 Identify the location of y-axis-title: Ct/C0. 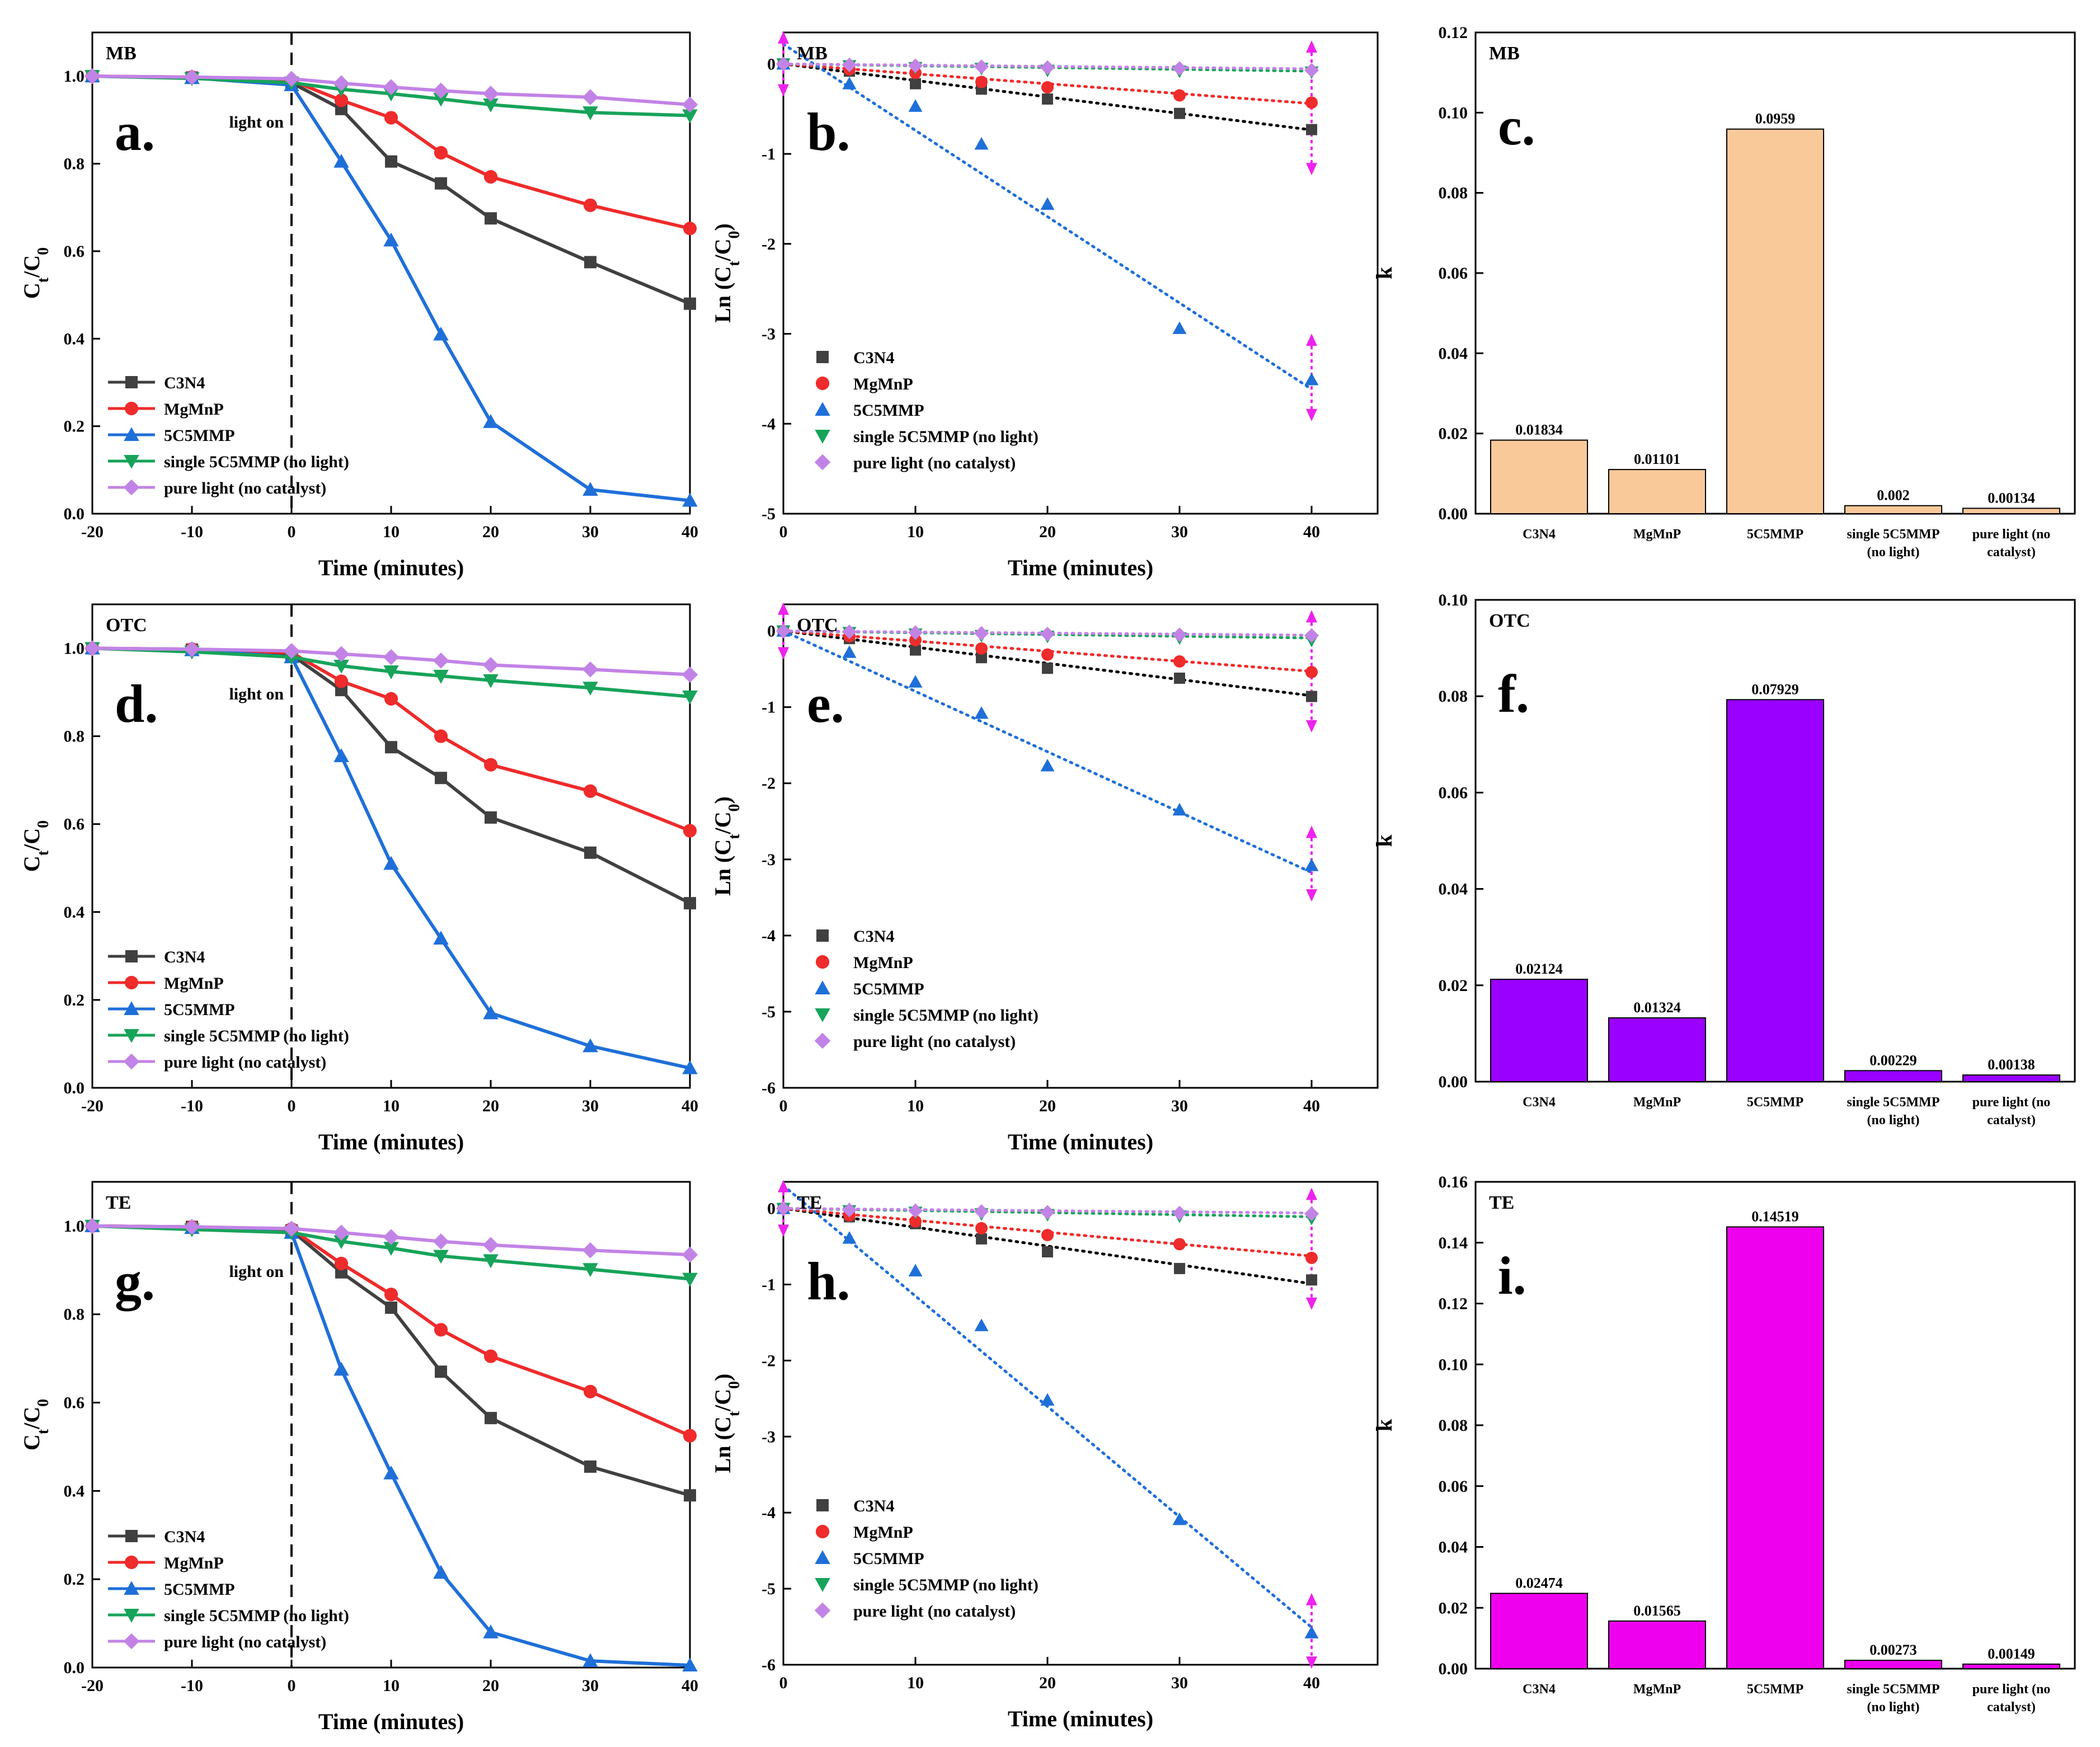
(36, 1424).